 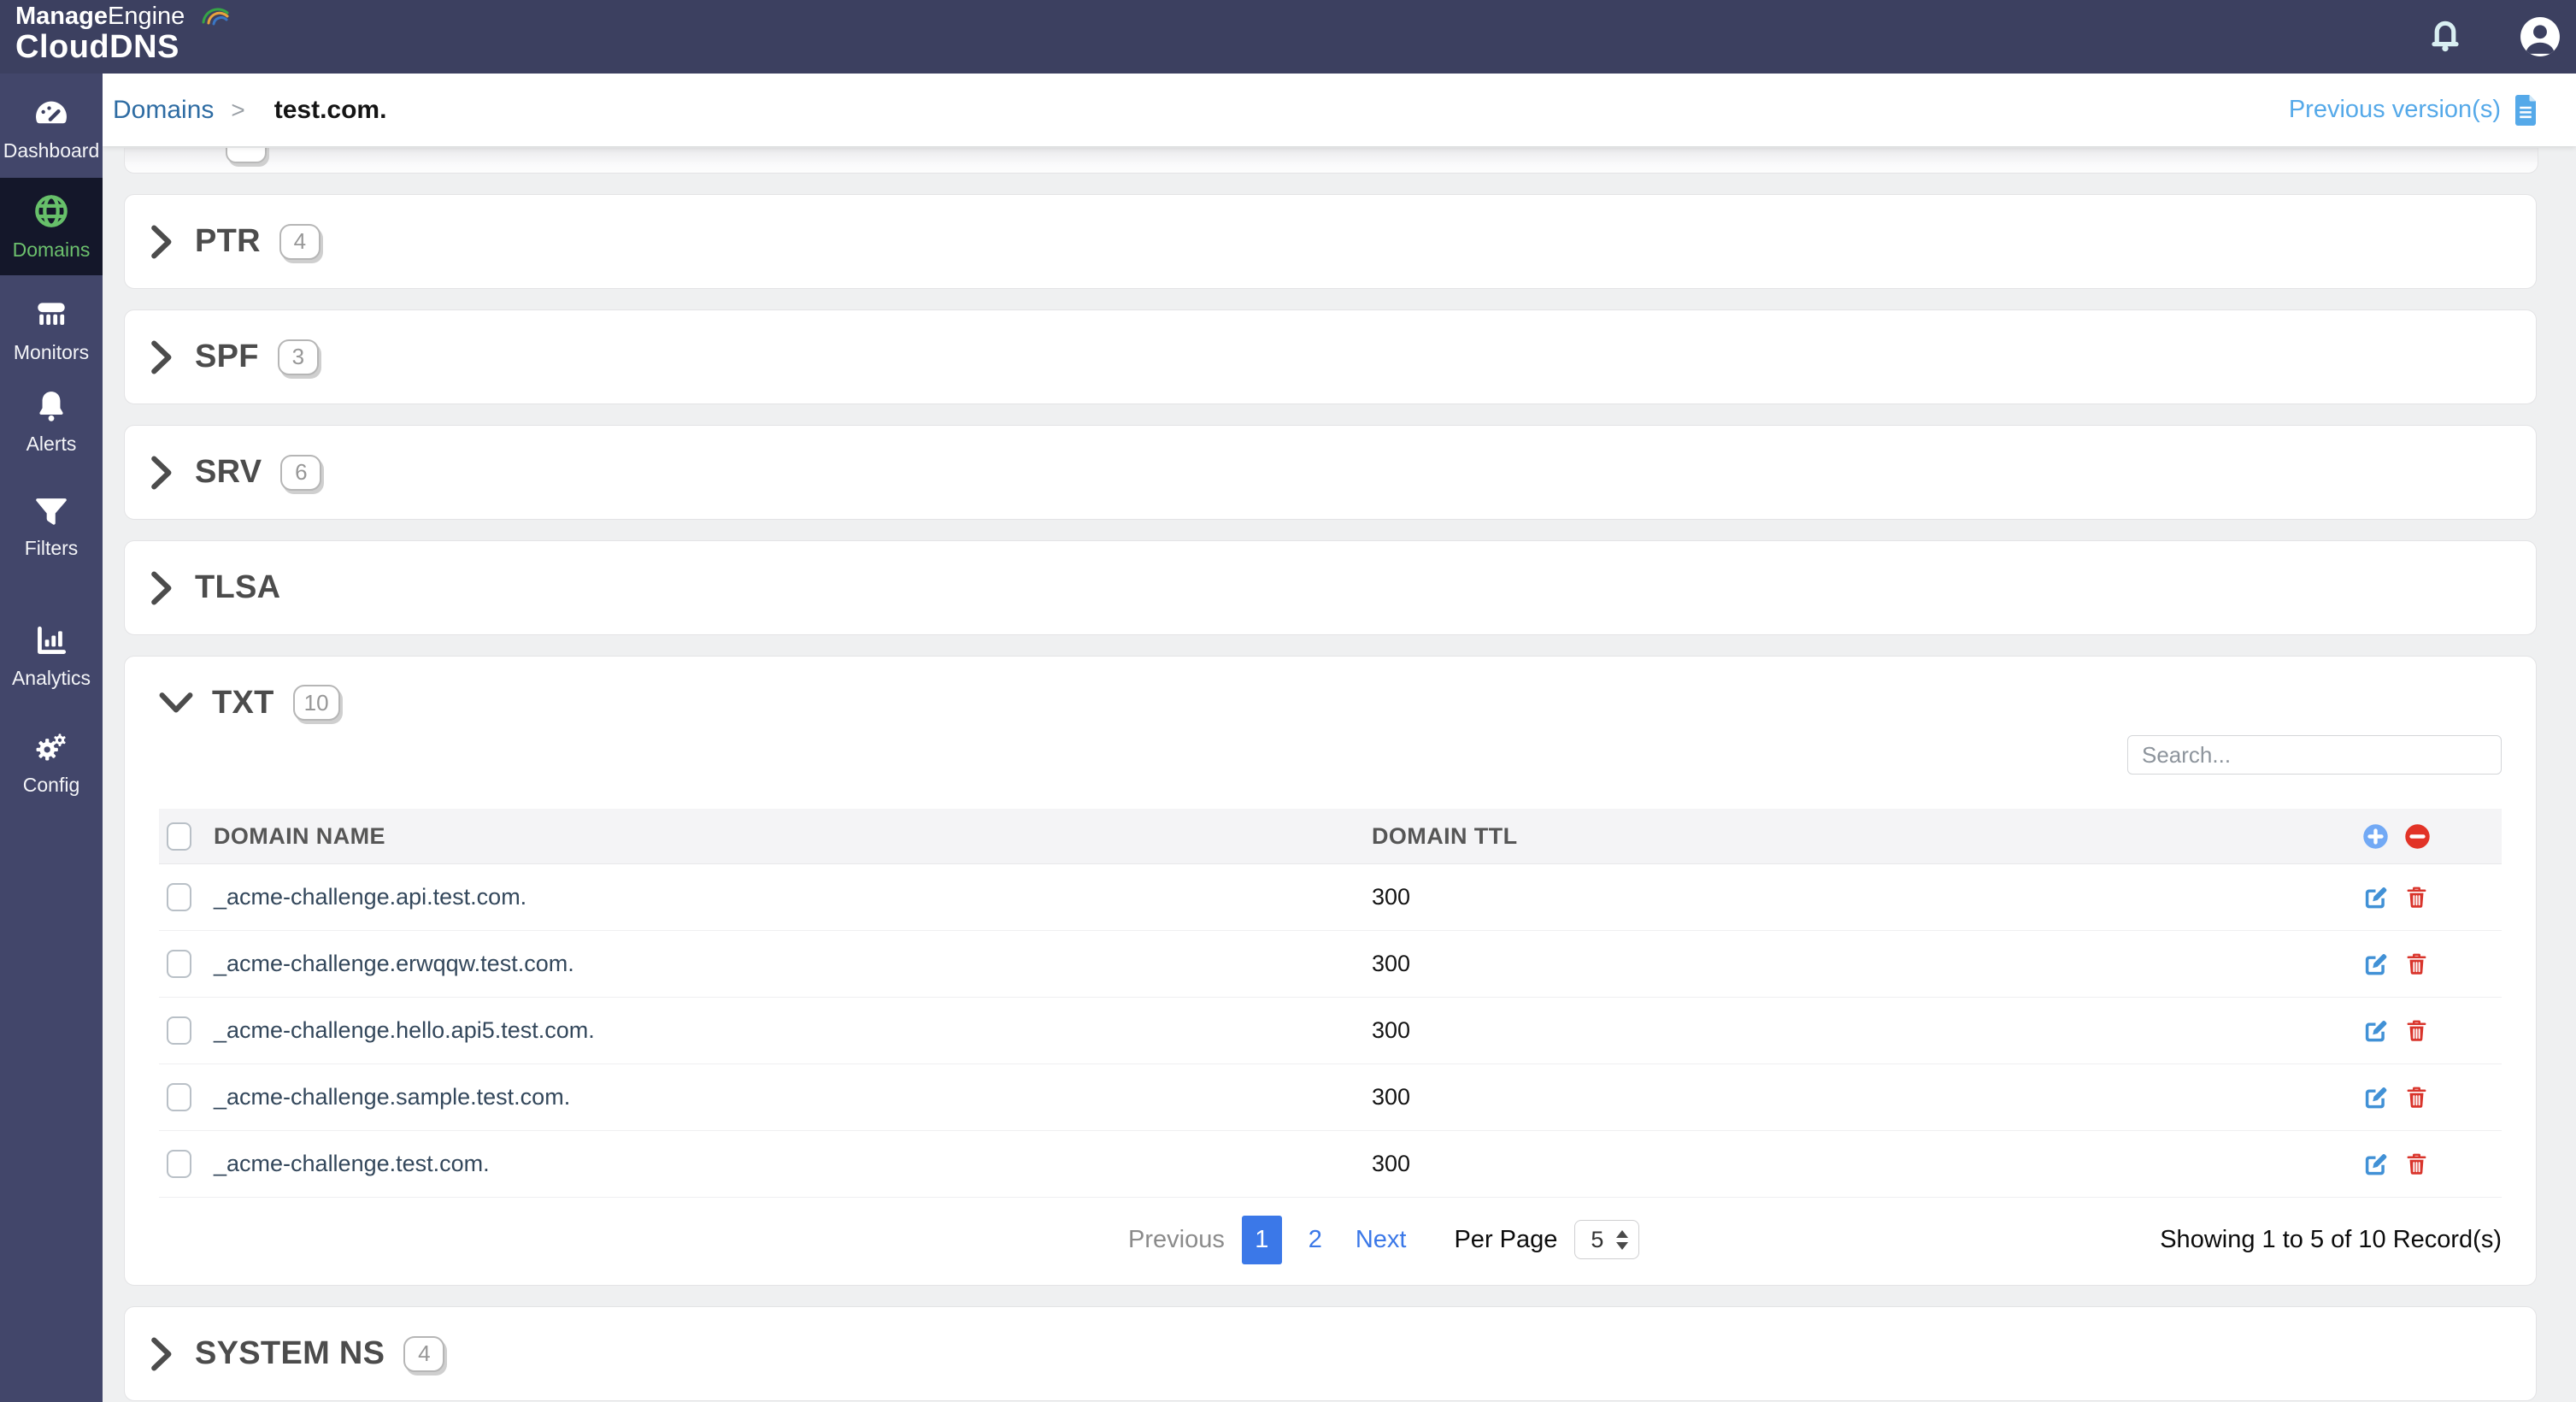 I want to click on sidebar-label: Config, so click(x=51, y=785).